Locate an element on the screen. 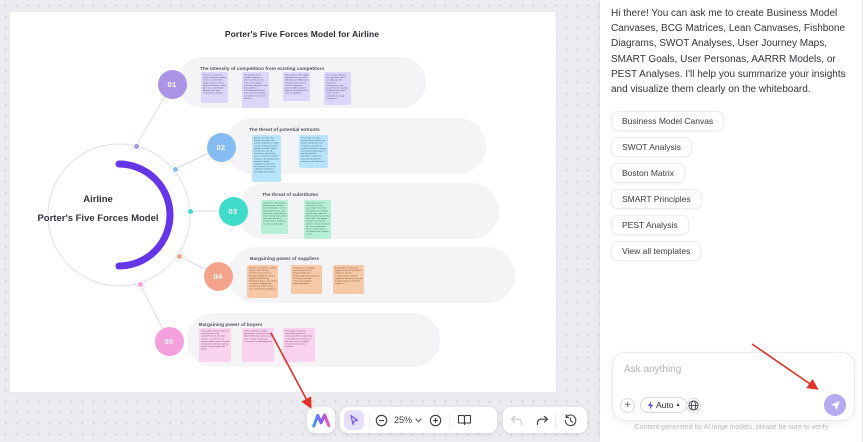 This screenshot has height=442, width=863. globe-icon is located at coordinates (693, 405).